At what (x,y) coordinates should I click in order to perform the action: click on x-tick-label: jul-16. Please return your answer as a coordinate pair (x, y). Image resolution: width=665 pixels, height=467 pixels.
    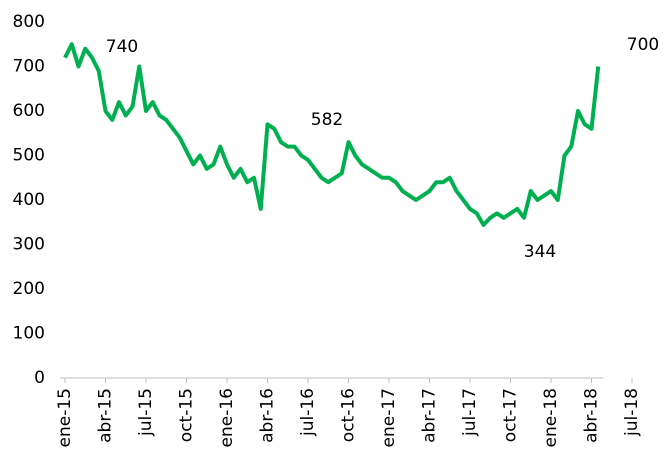
    Looking at the image, I should click on (308, 412).